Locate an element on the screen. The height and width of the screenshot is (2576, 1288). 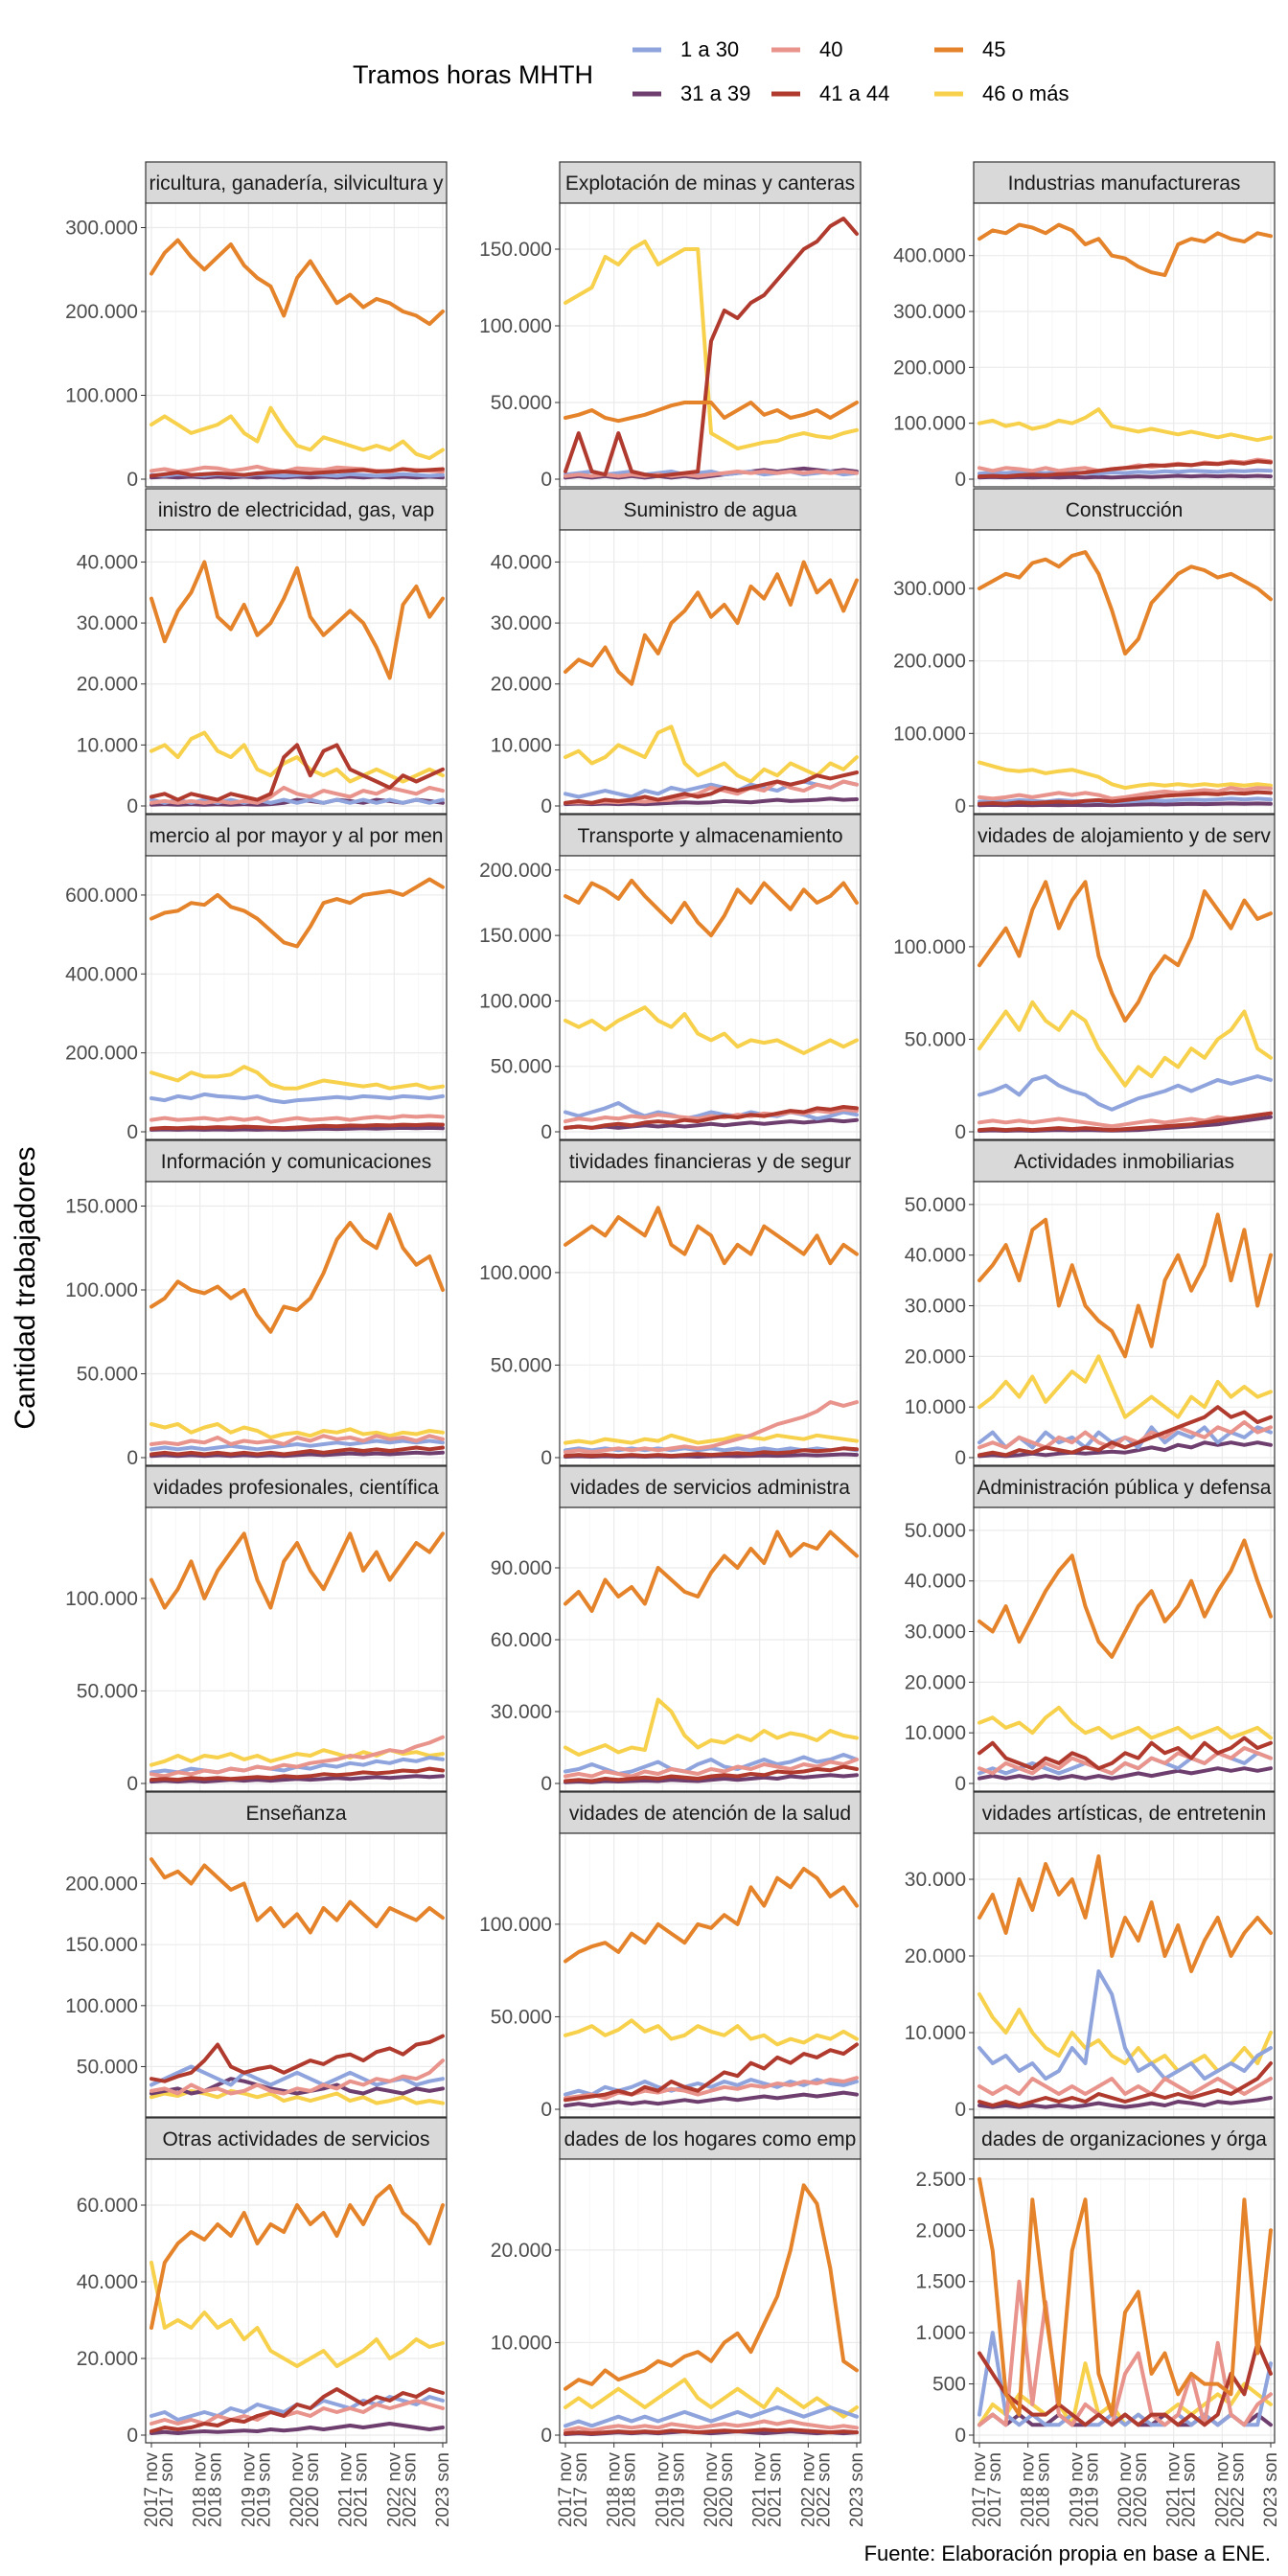
y-tick-label: 30.000 is located at coordinates (935, 1307).